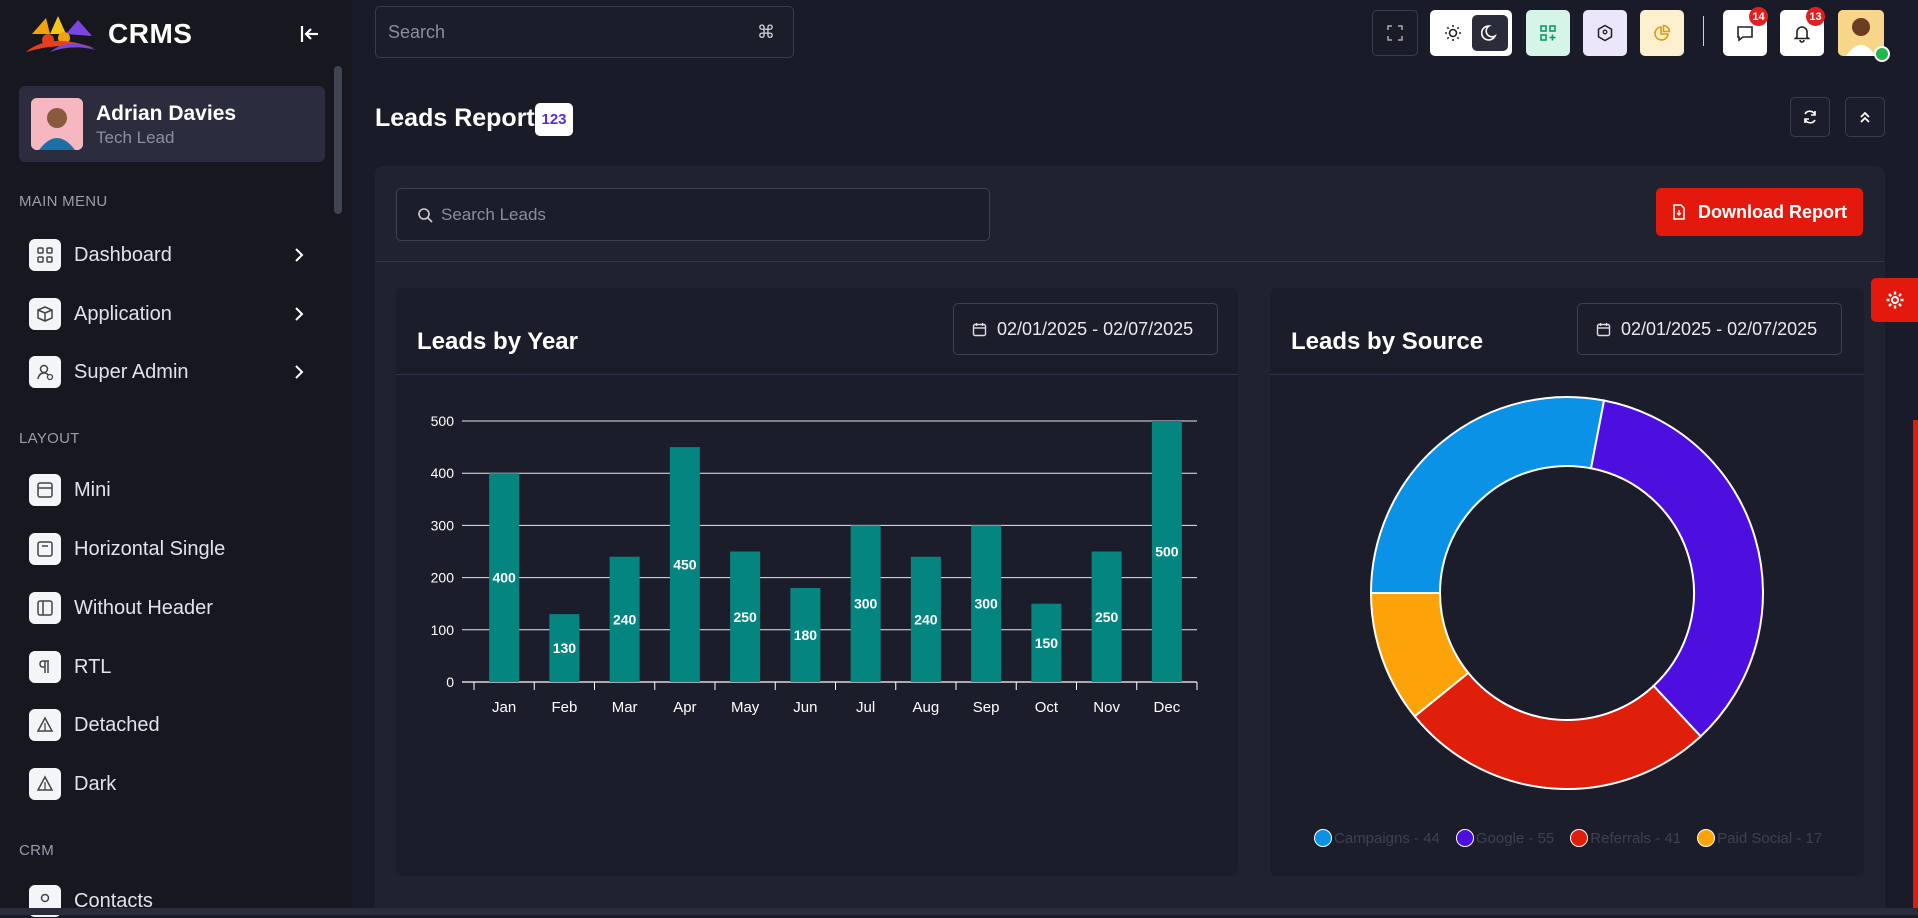  What do you see at coordinates (684, 707) in the screenshot?
I see `x-tick-label: Apr` at bounding box center [684, 707].